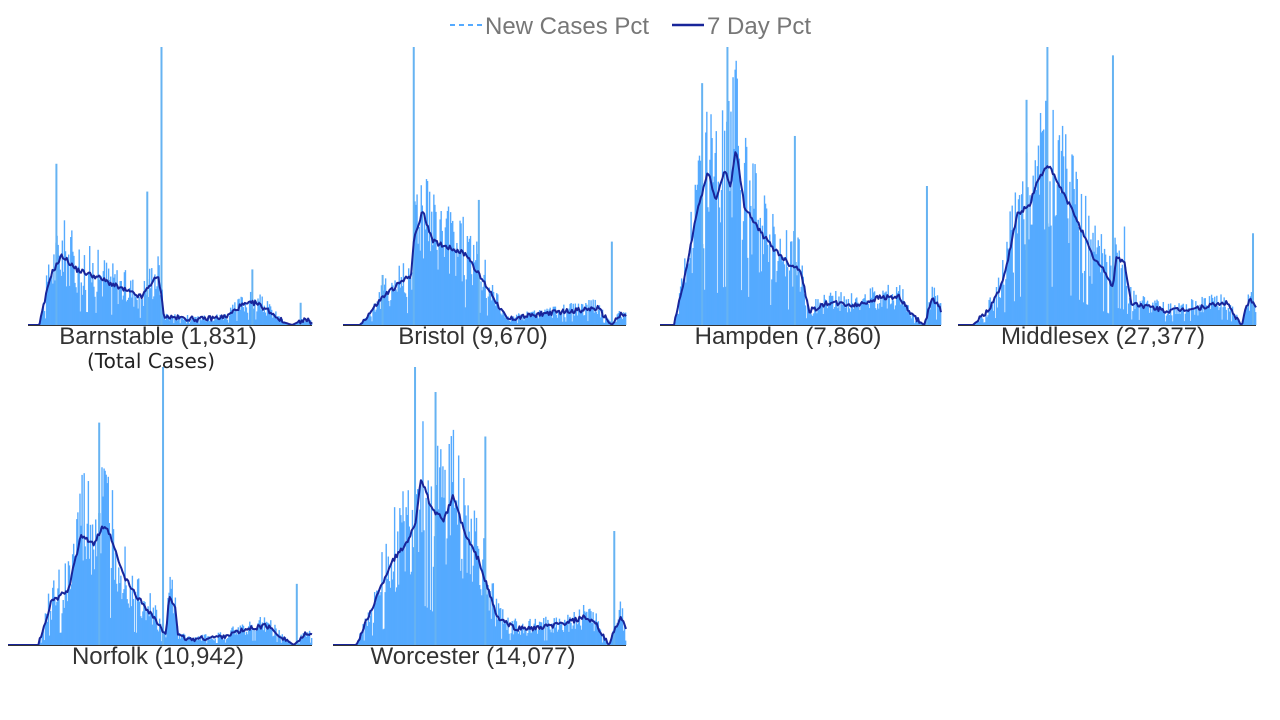  Describe the element at coordinates (480, 518) in the screenshot. I see `panel-6: Worcester (14,077)` at that location.